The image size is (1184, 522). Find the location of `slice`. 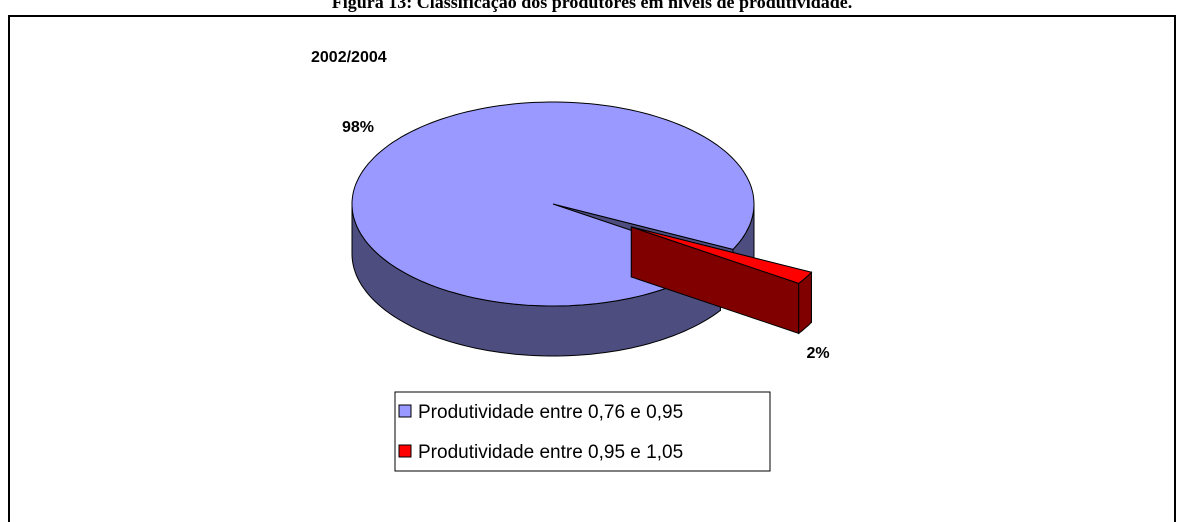

slice is located at coordinates (722, 255).